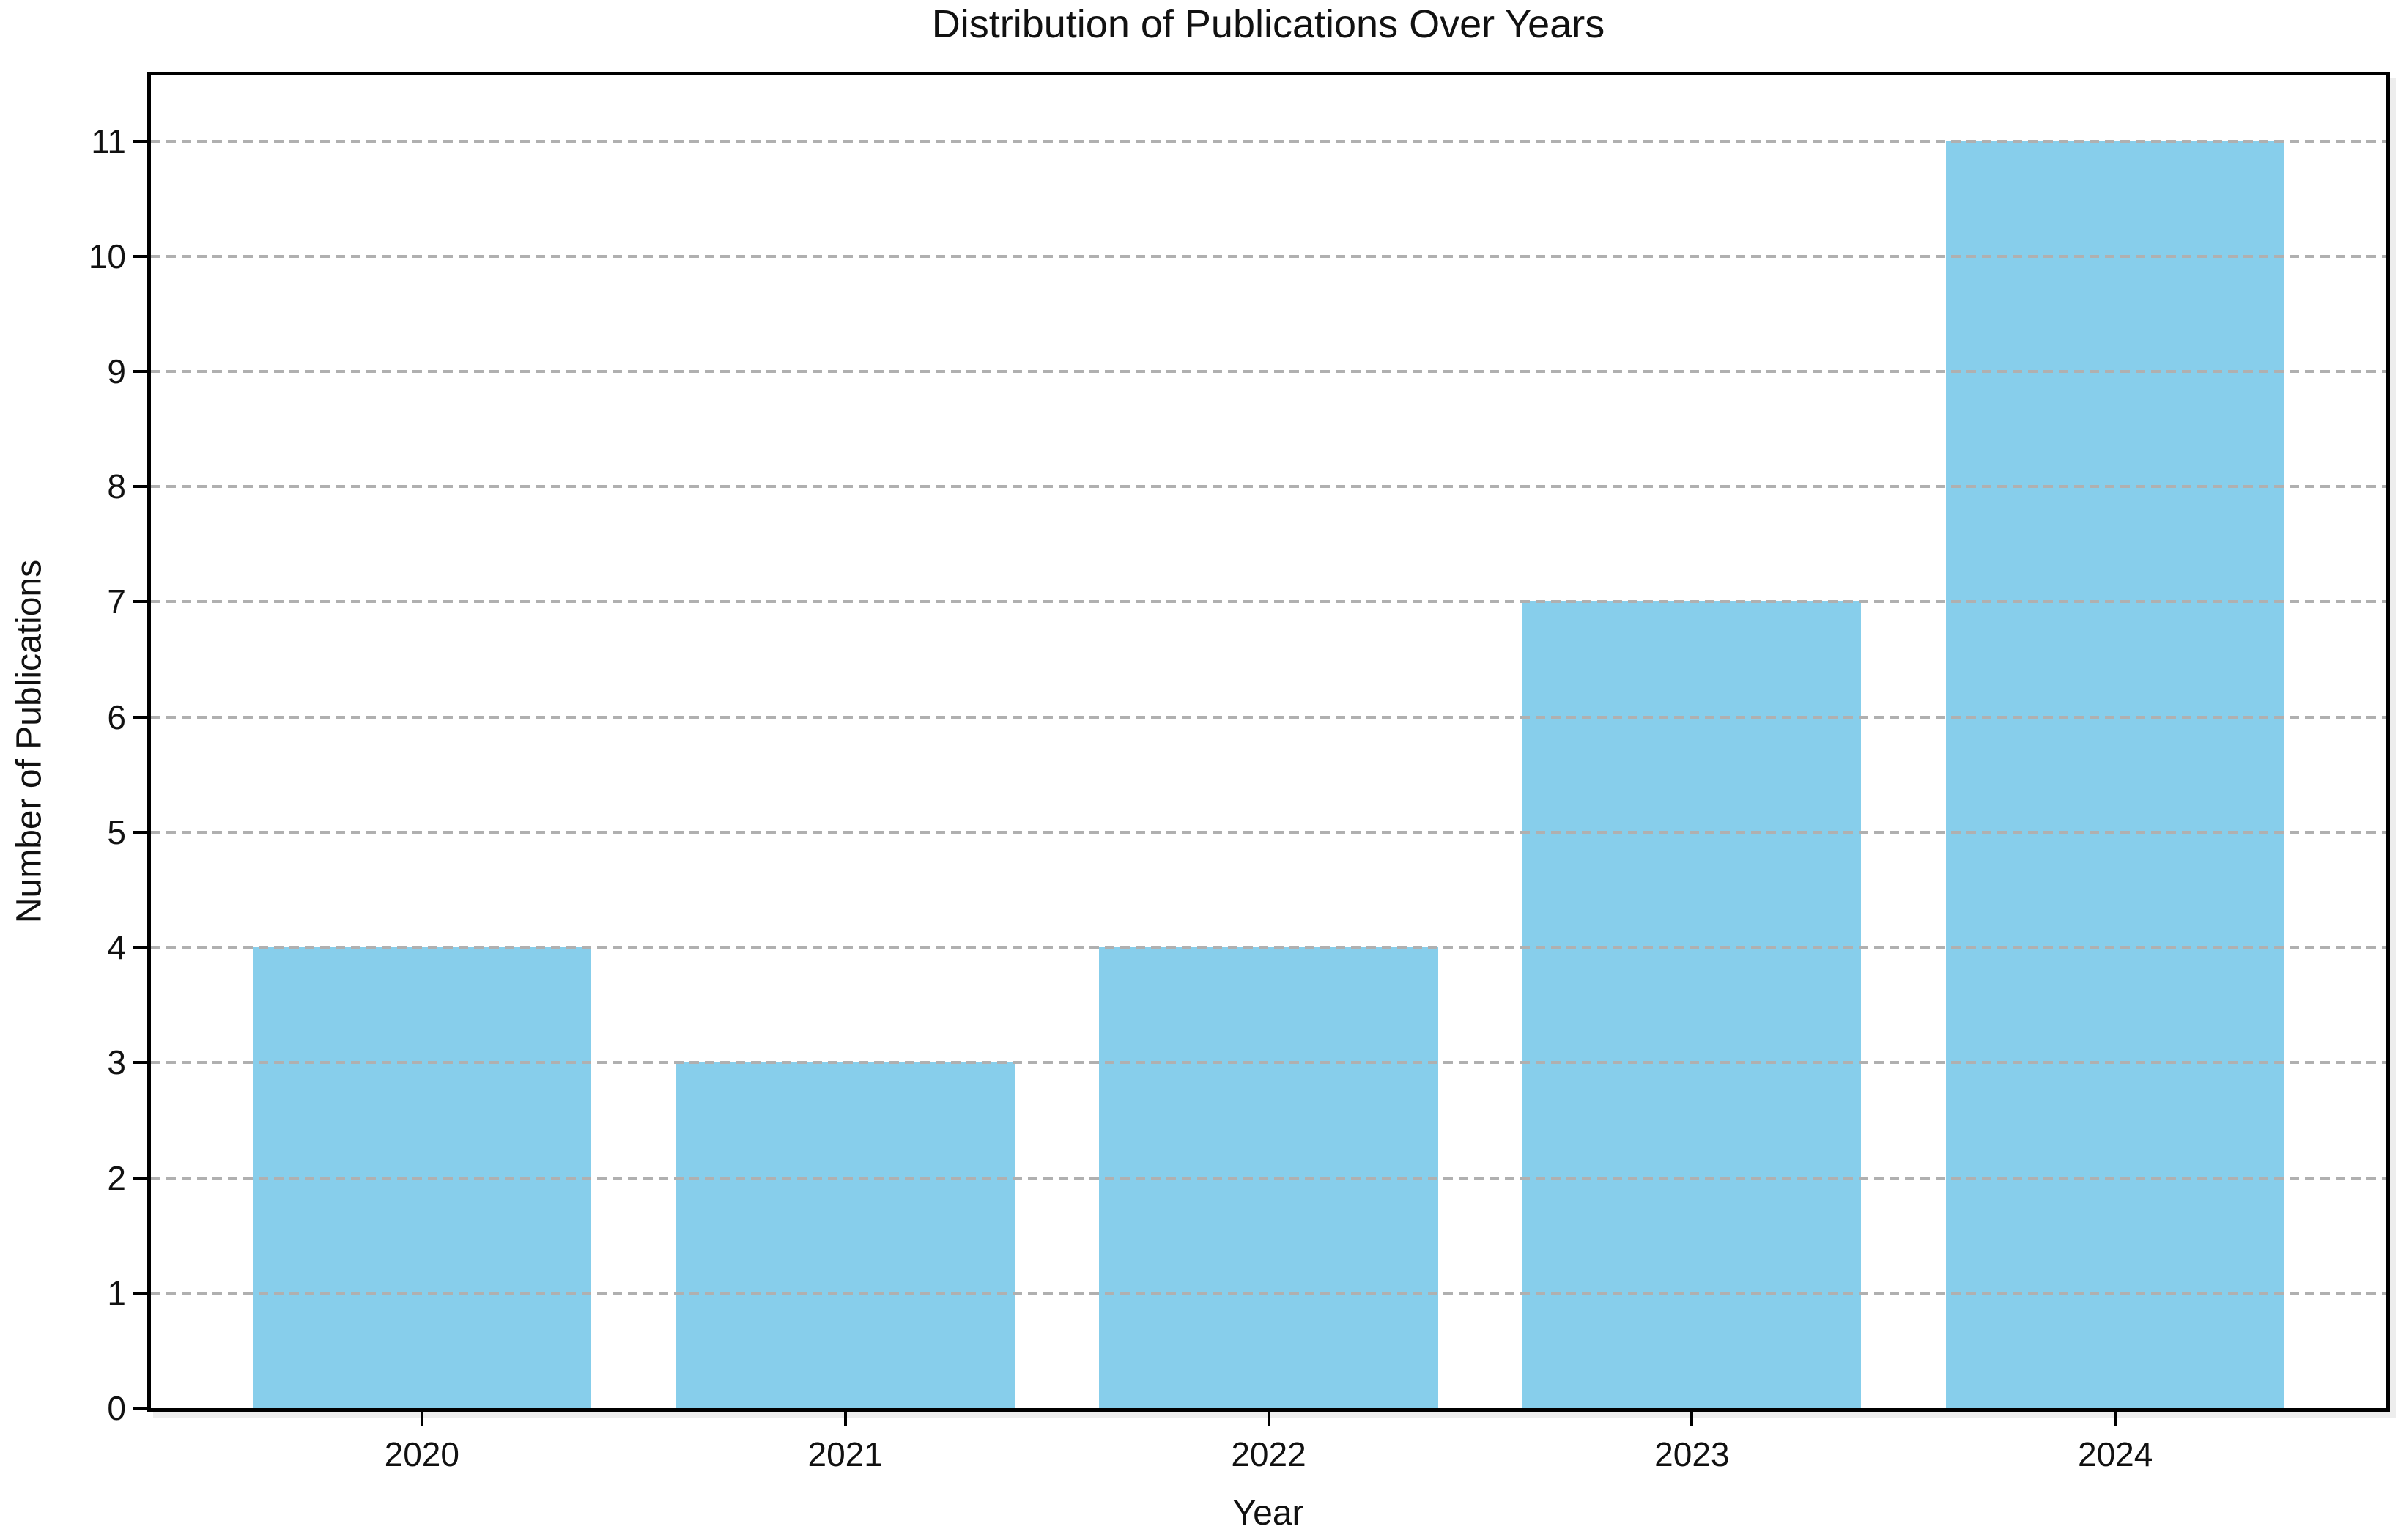 Image resolution: width=2398 pixels, height=1540 pixels. Describe the element at coordinates (116, 831) in the screenshot. I see `y-tick-label-5: 5` at that location.